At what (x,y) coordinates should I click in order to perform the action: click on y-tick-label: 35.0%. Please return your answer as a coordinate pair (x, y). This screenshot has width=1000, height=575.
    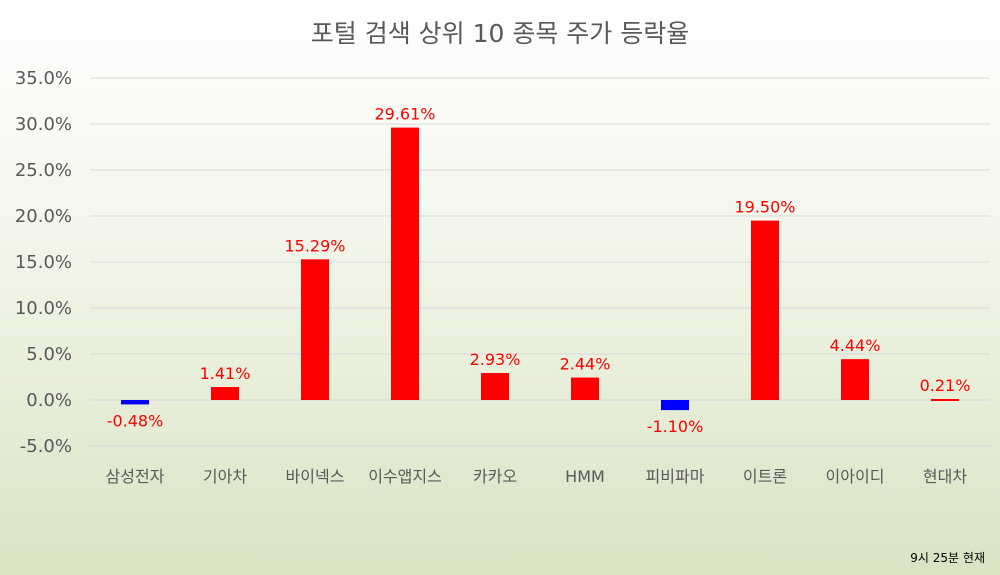
    Looking at the image, I should click on (43, 78).